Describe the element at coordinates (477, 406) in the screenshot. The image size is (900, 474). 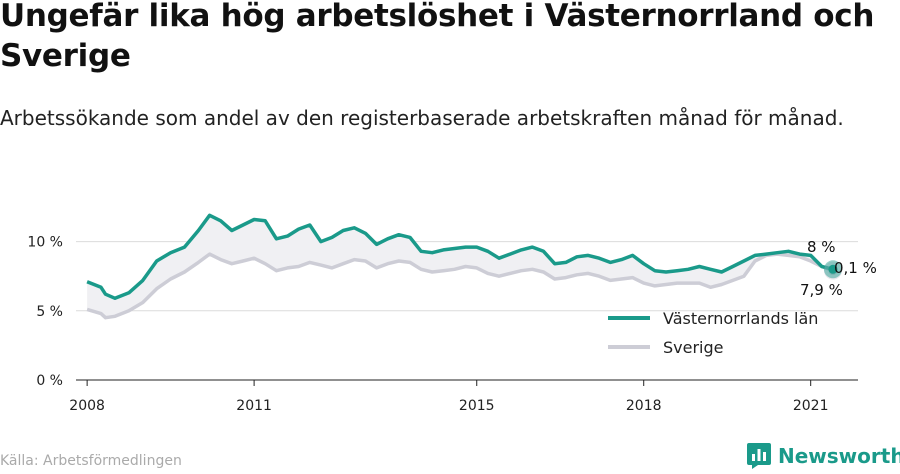
I see `x-tick-label: 2015` at that location.